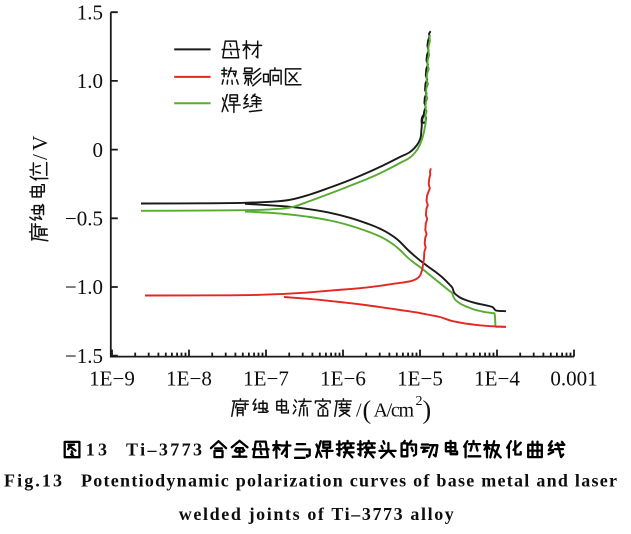  I want to click on svg-text: 1E−4, so click(497, 379).